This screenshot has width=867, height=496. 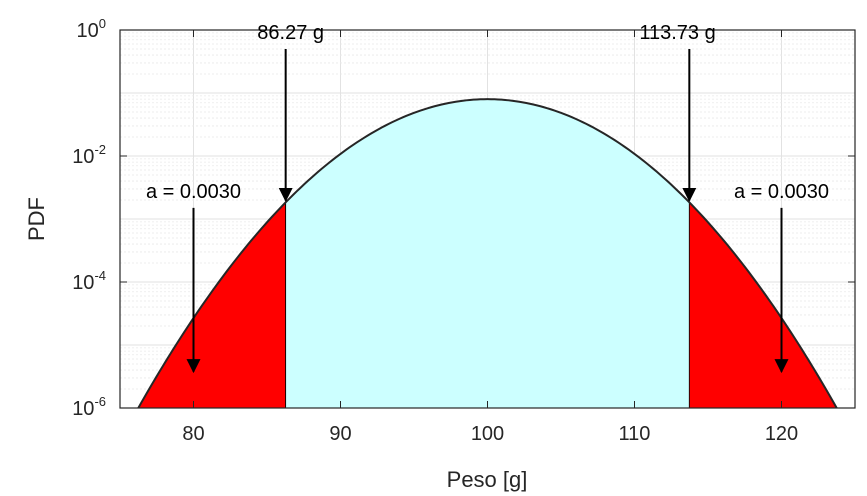 What do you see at coordinates (210, 304) in the screenshot?
I see `region-left-tail` at bounding box center [210, 304].